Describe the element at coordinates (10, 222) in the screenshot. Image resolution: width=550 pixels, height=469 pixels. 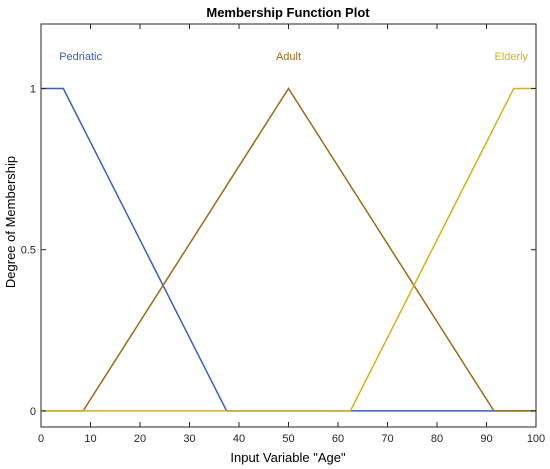
I see `y-axis-title: Degree of Membership` at that location.